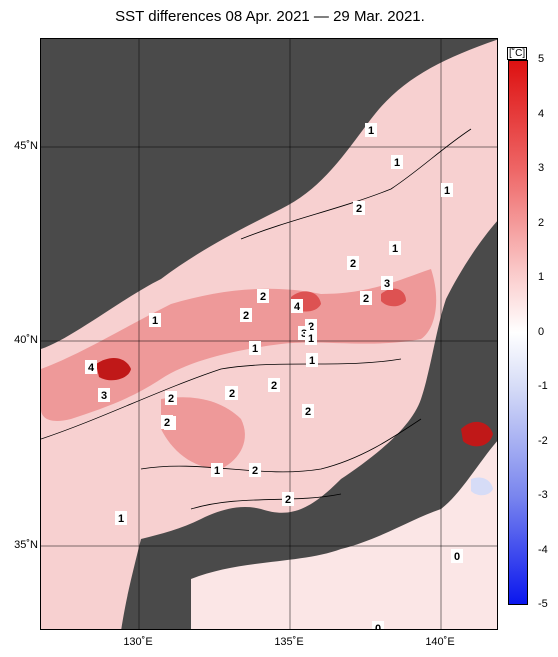  Describe the element at coordinates (543, 440) in the screenshot. I see `colorbar-tick: -2` at that location.